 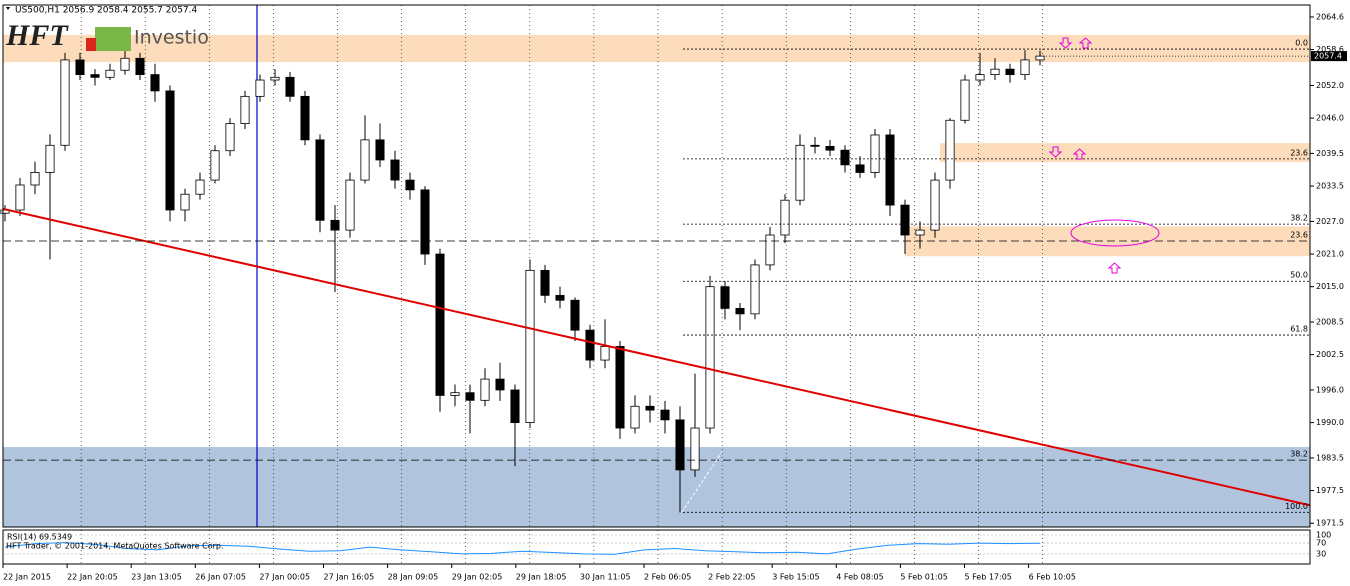 What do you see at coordinates (39, 537) in the screenshot?
I see `rsi-label: RSI(14) 69.5349` at bounding box center [39, 537].